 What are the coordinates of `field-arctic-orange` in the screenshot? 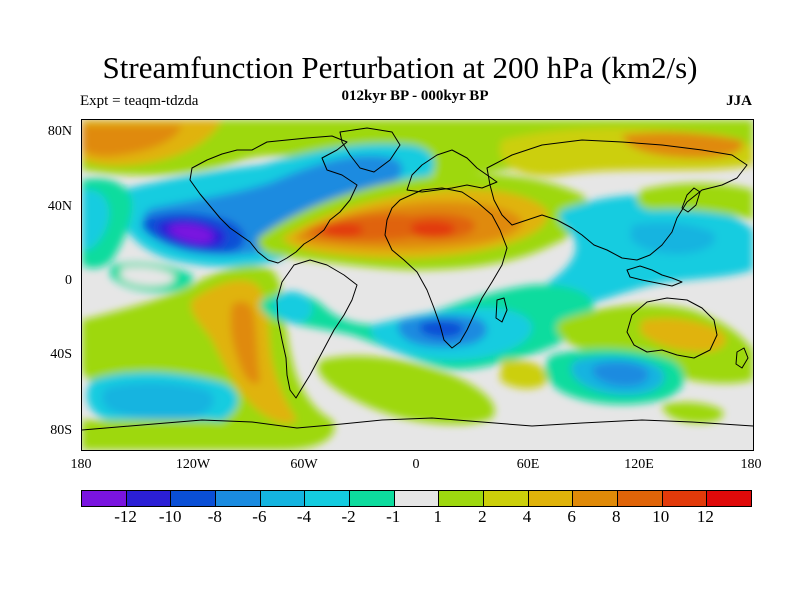 It's located at (132, 141).